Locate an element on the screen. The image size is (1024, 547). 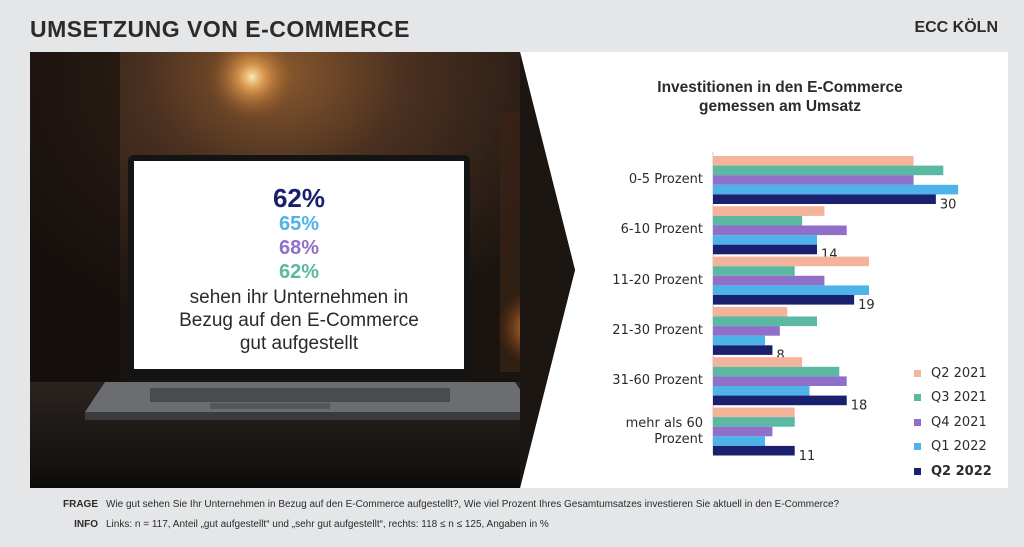
category-label: 21-30 Prozent is located at coordinates (657, 331).